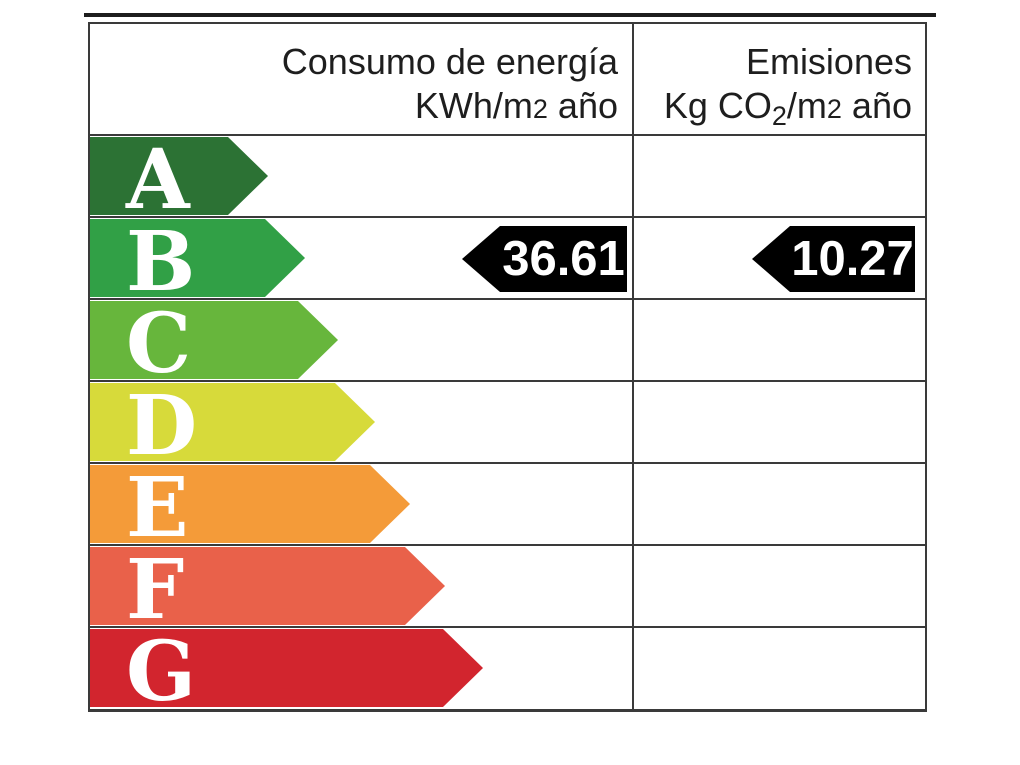 Image resolution: width=1020 pixels, height=765 pixels. I want to click on consumption-unit-text: KWh/m, so click(473, 105).